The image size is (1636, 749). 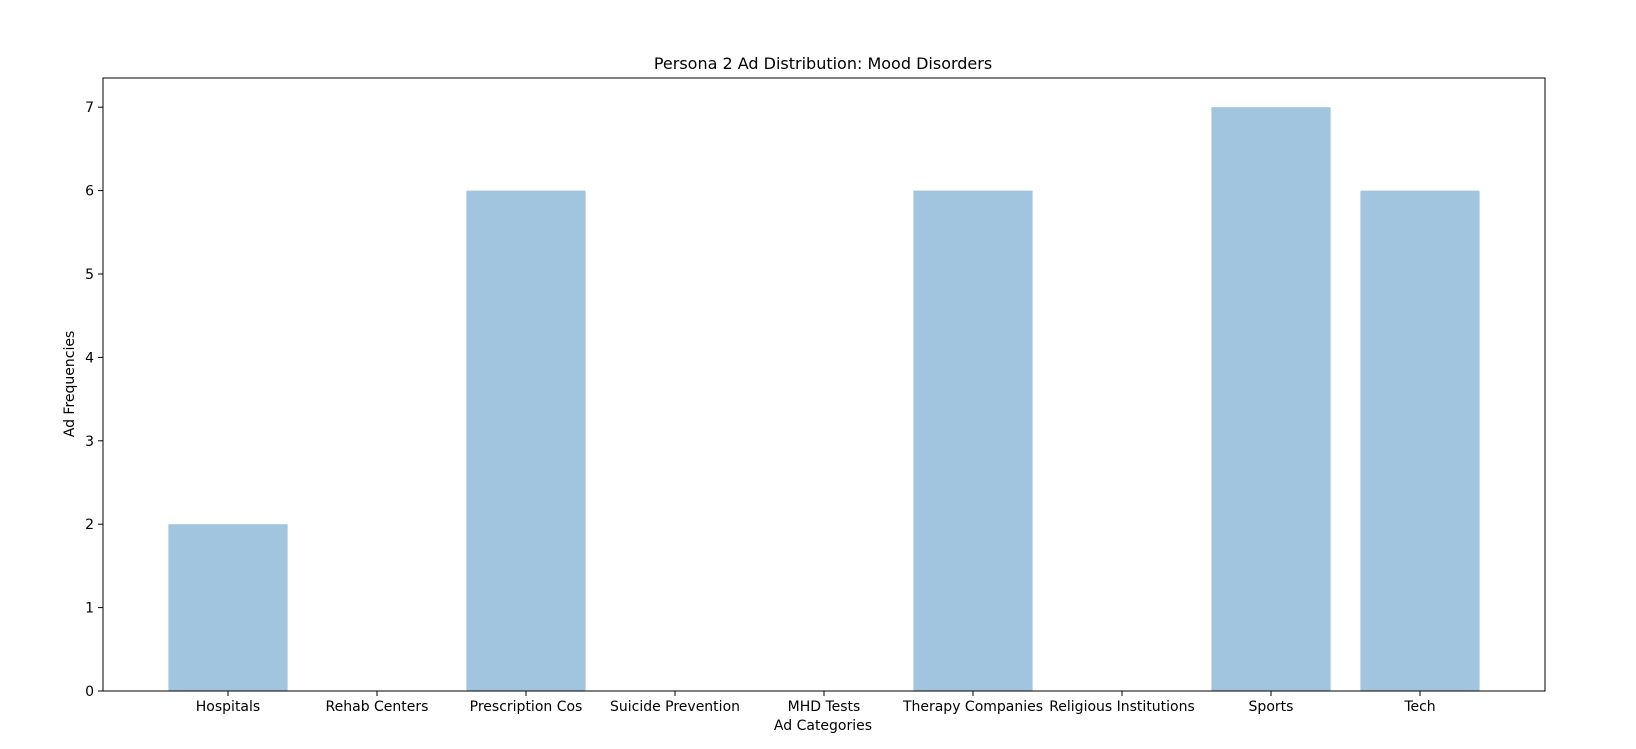 What do you see at coordinates (89, 609) in the screenshot?
I see `y-tick-label: 1` at bounding box center [89, 609].